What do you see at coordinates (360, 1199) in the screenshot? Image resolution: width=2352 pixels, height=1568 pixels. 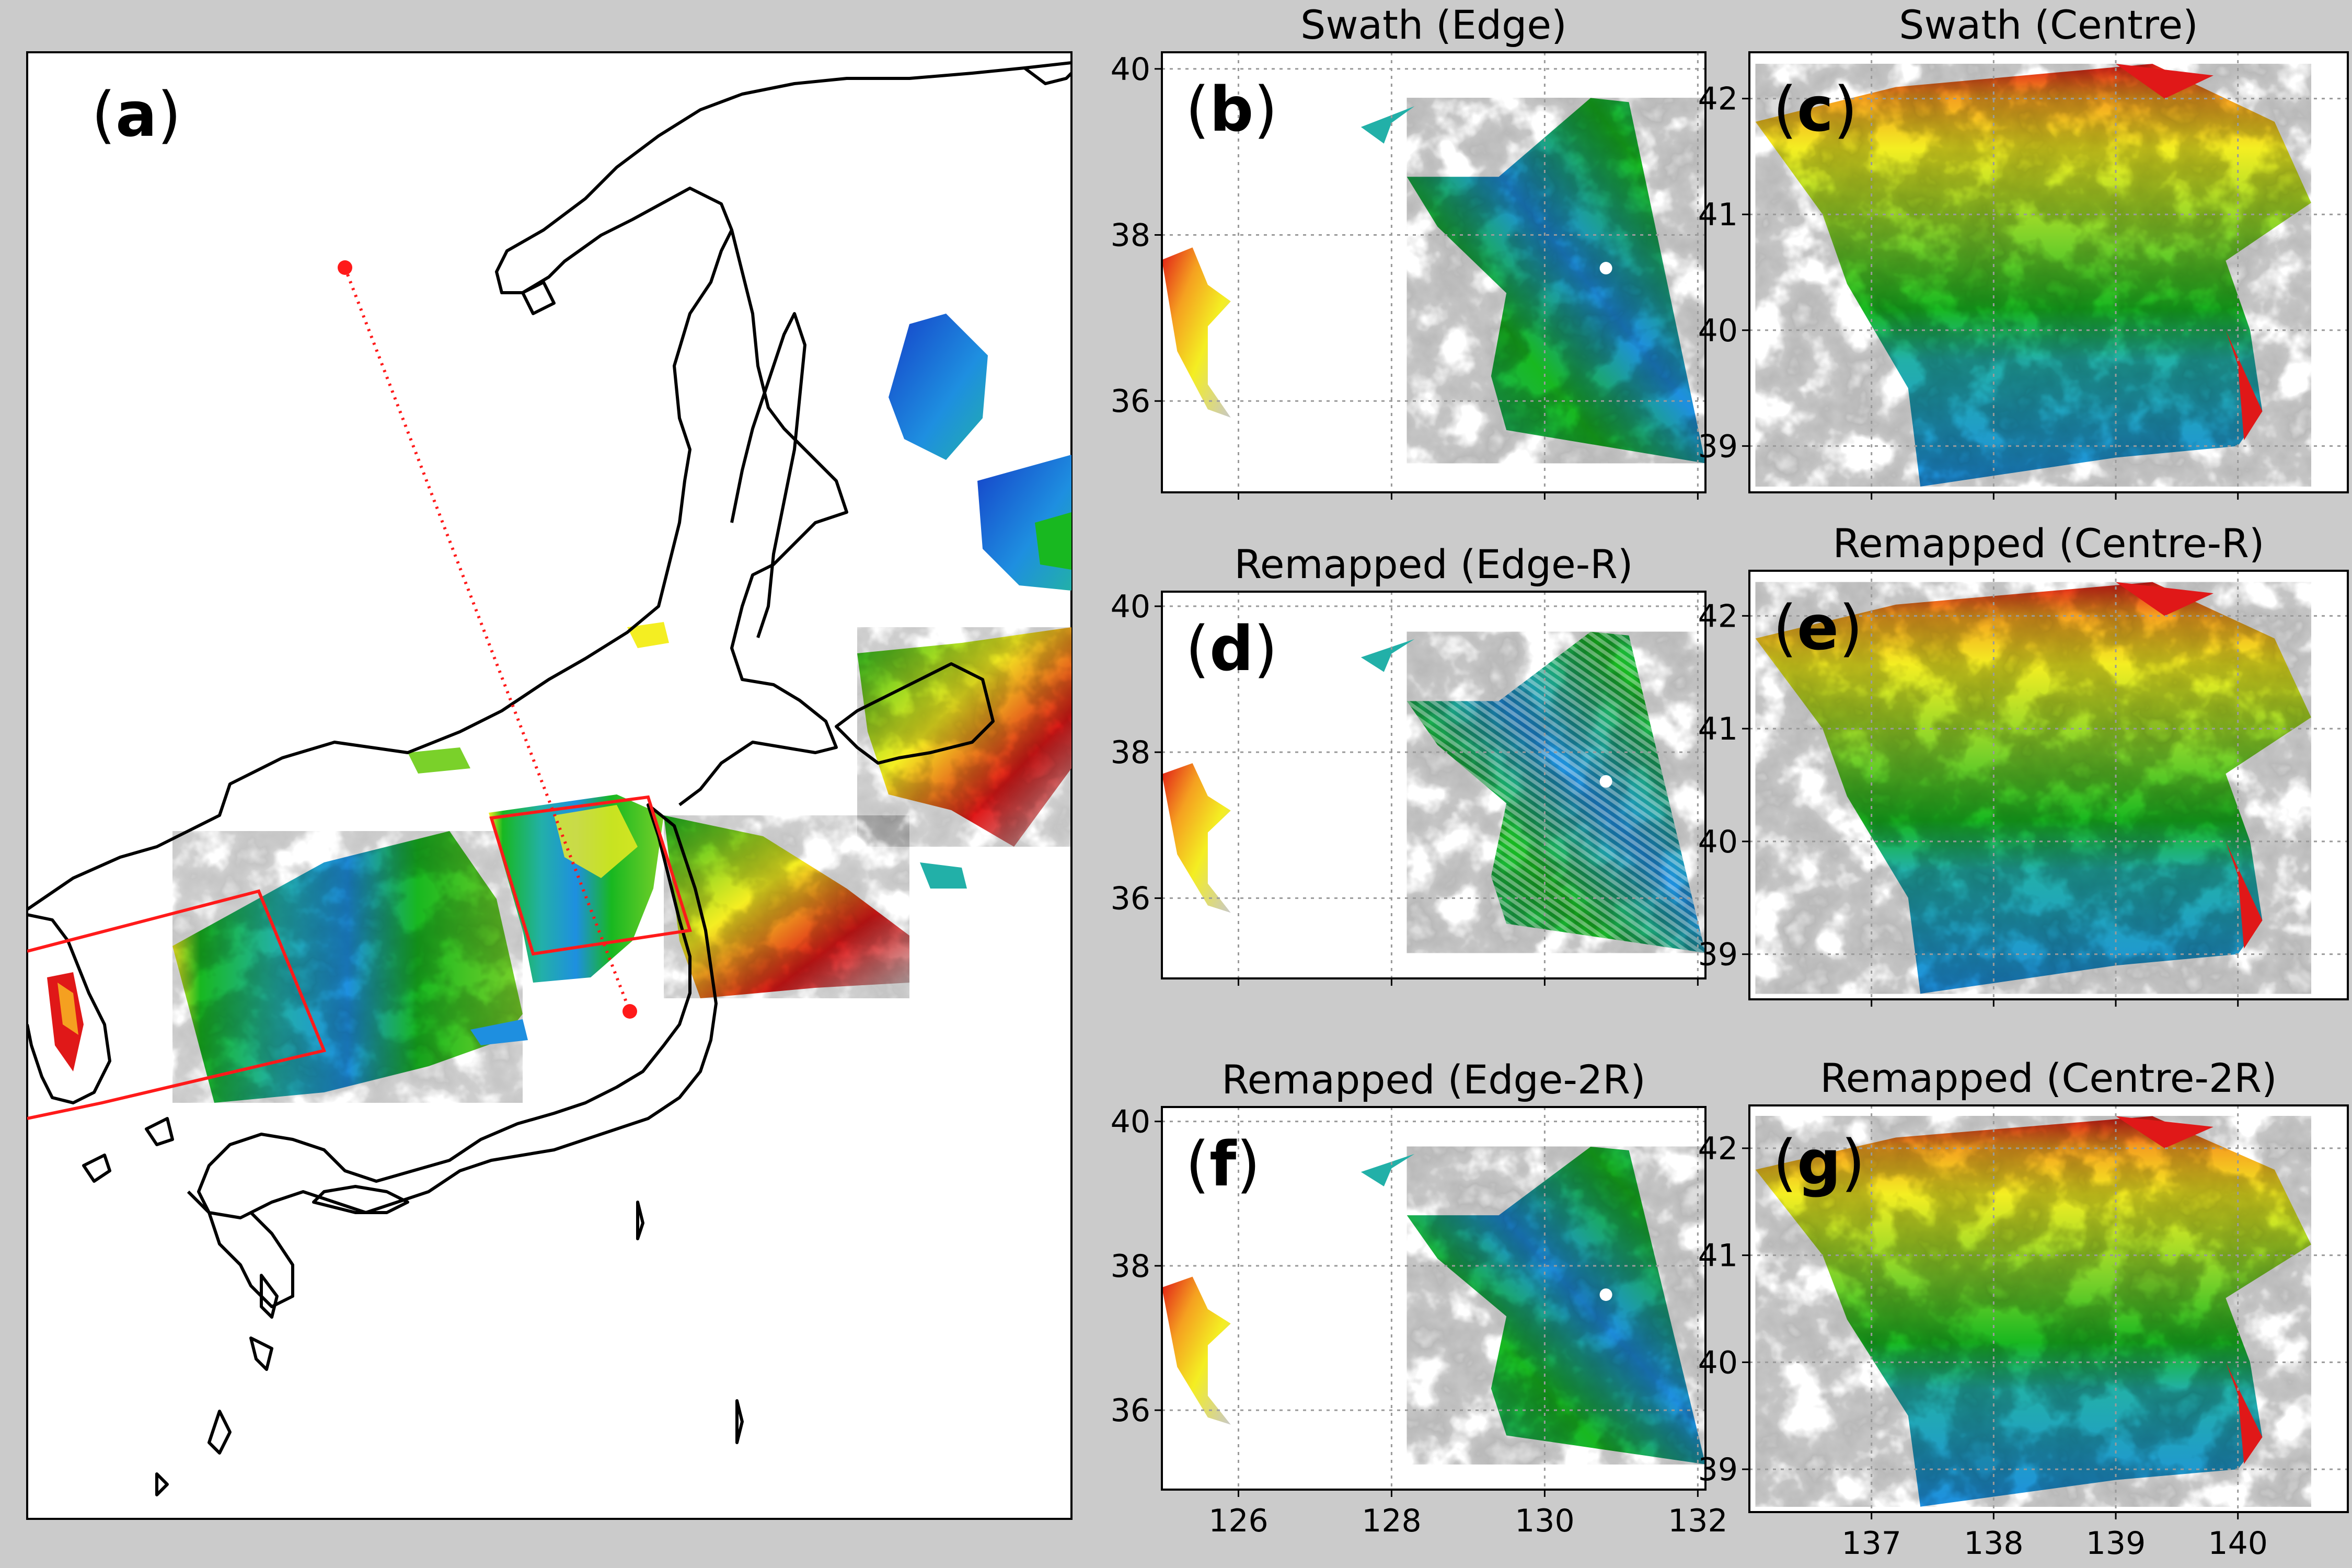 I see `coastline-shikoku` at bounding box center [360, 1199].